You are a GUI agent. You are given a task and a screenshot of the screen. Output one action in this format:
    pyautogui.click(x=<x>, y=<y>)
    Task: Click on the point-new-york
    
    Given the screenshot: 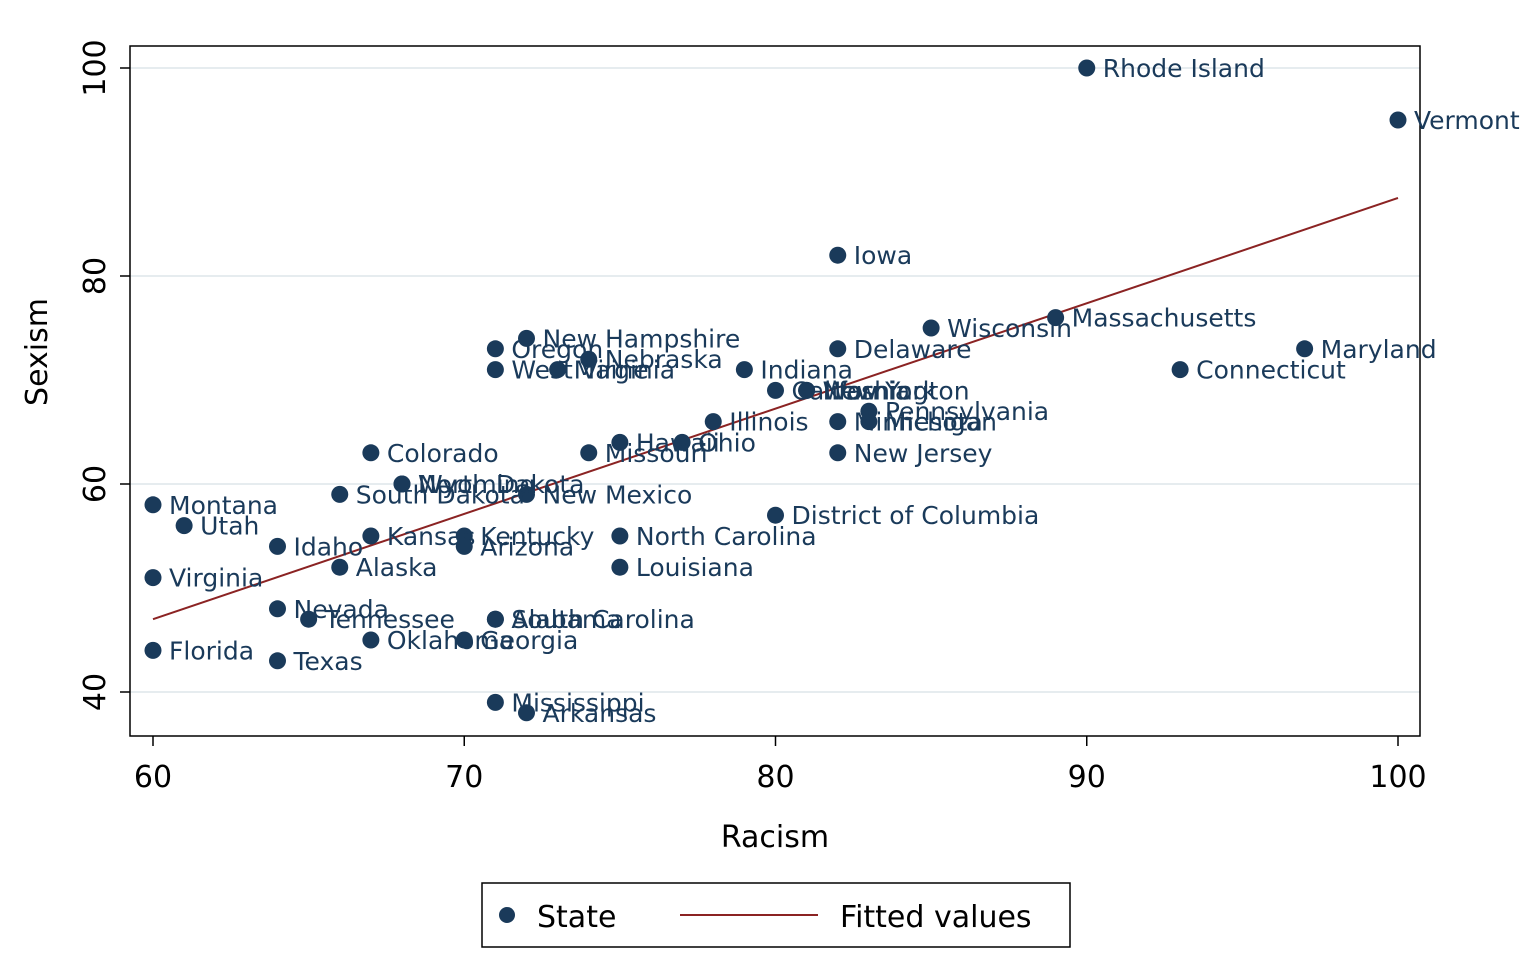 What is the action you would take?
    pyautogui.click(x=807, y=390)
    